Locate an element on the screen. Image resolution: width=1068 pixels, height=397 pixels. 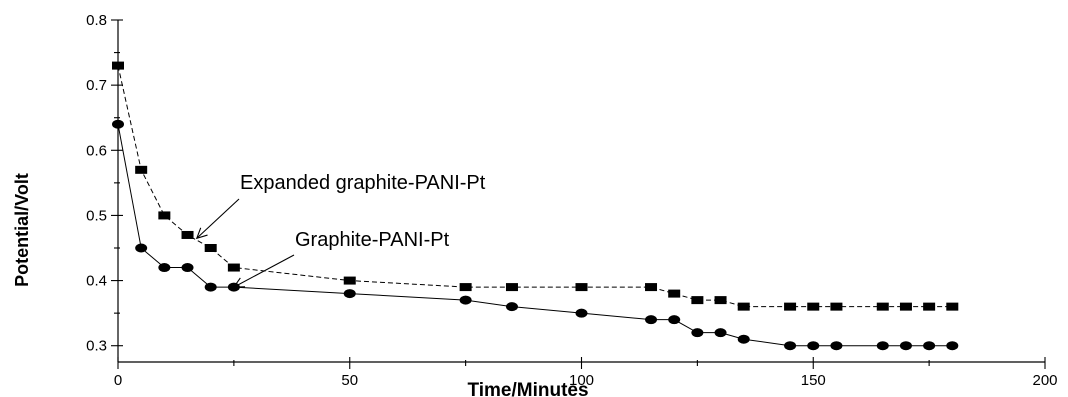
expanded-graphite-annotation-arrow is located at coordinates (218, 218).